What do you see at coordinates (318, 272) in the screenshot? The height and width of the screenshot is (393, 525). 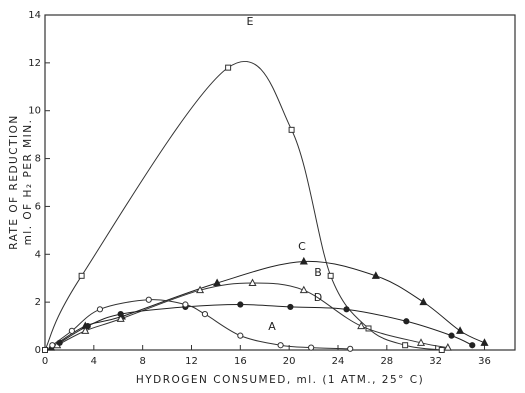 I see `series-label: B` at bounding box center [318, 272].